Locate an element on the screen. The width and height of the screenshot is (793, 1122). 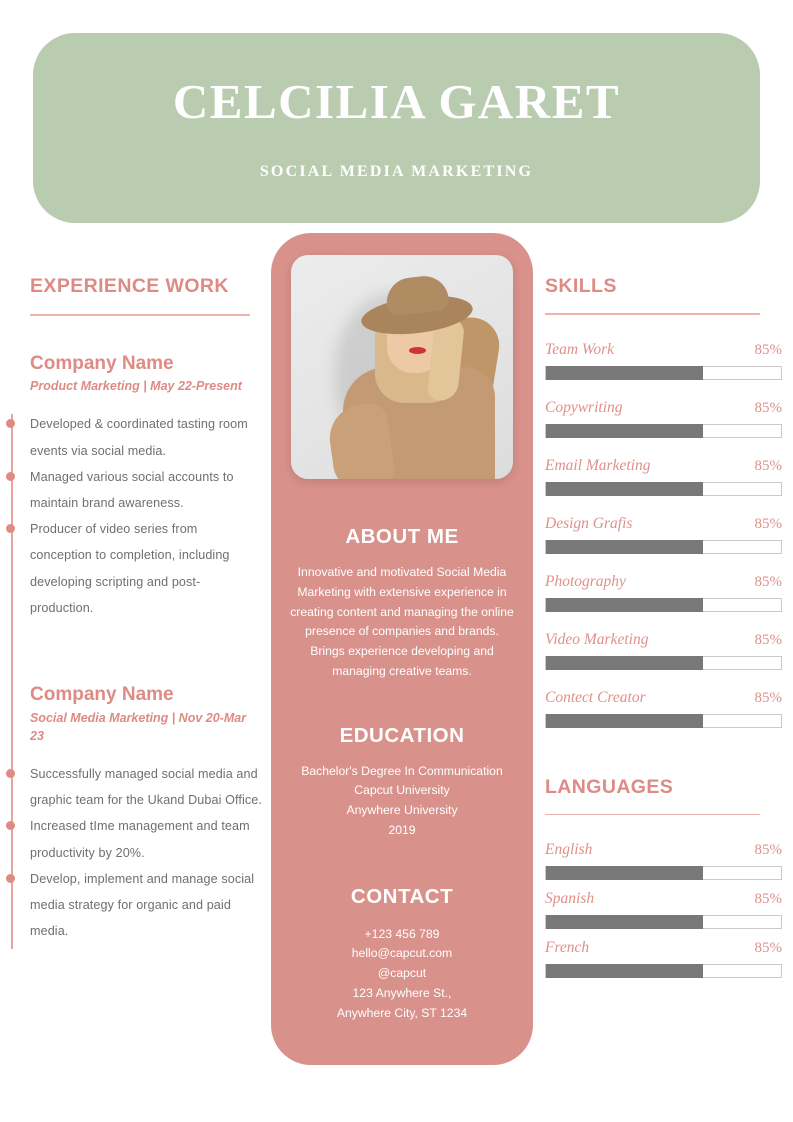
skill-row: Design Grafis 85% is located at coordinates (663, 534).